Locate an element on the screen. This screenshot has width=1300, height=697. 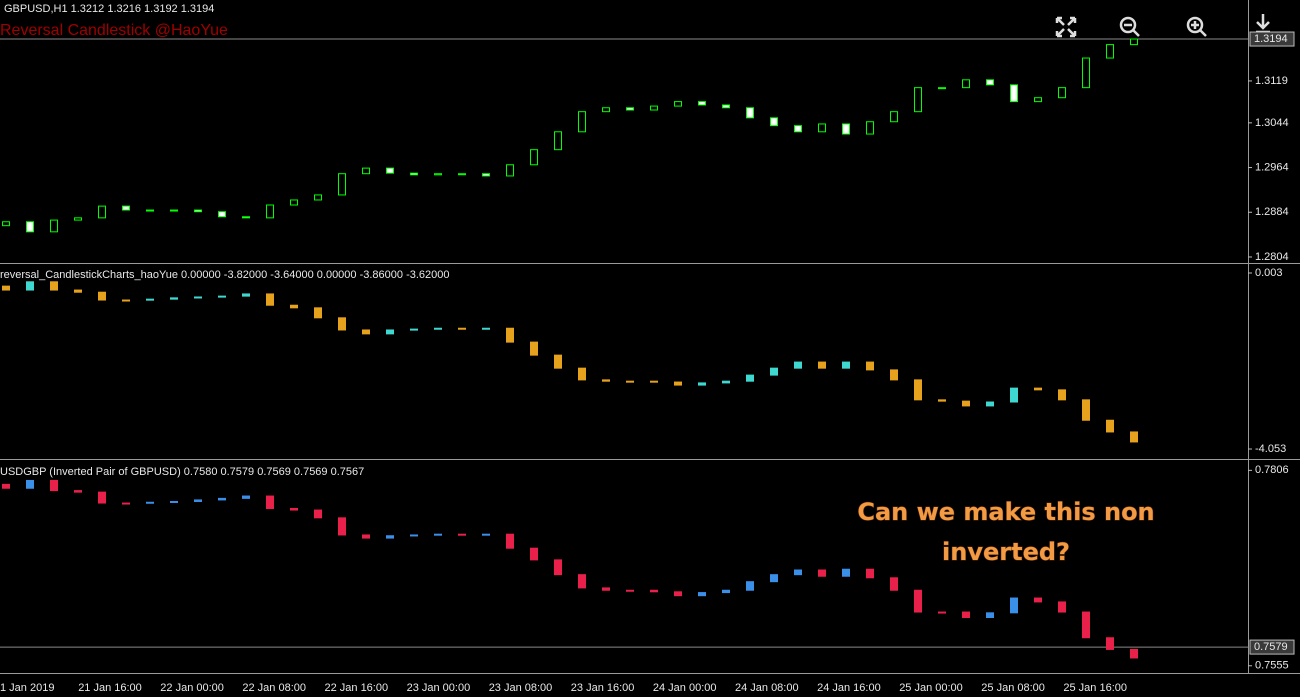
time-label: 23 Jan 00:00 is located at coordinates (439, 688).